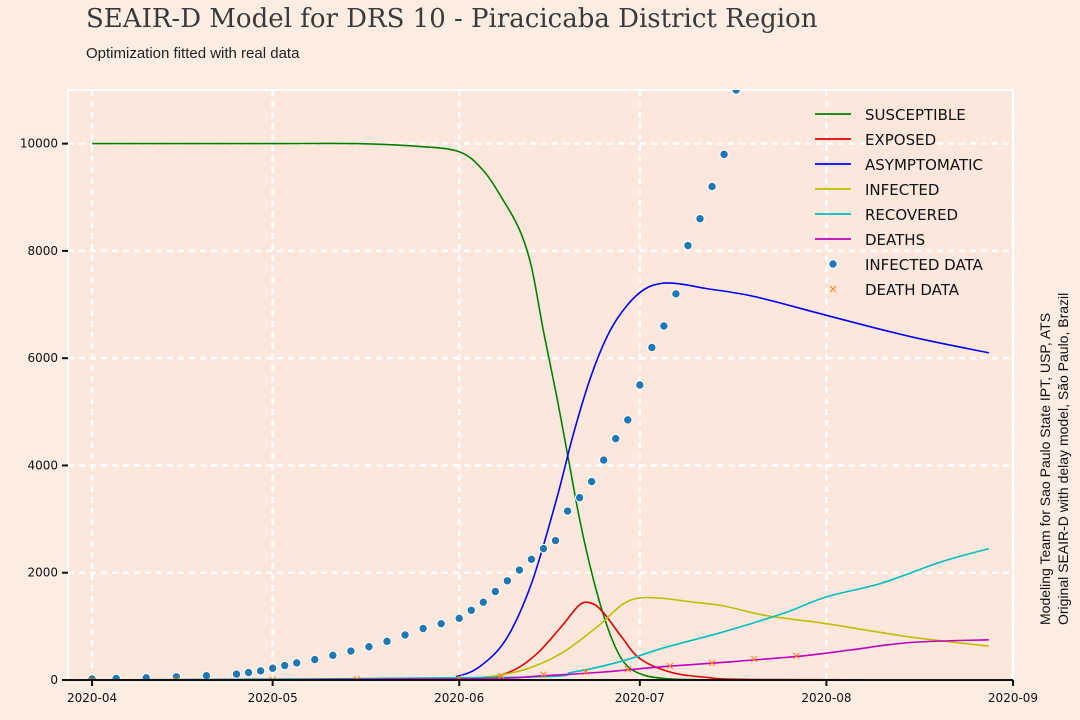 This screenshot has height=720, width=1080. What do you see at coordinates (42, 358) in the screenshot?
I see `y-tick-label: 6000` at bounding box center [42, 358].